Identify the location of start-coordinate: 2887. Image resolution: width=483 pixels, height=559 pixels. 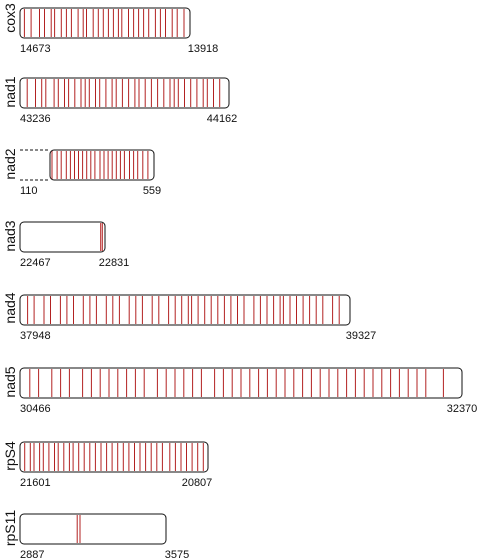
(32, 554).